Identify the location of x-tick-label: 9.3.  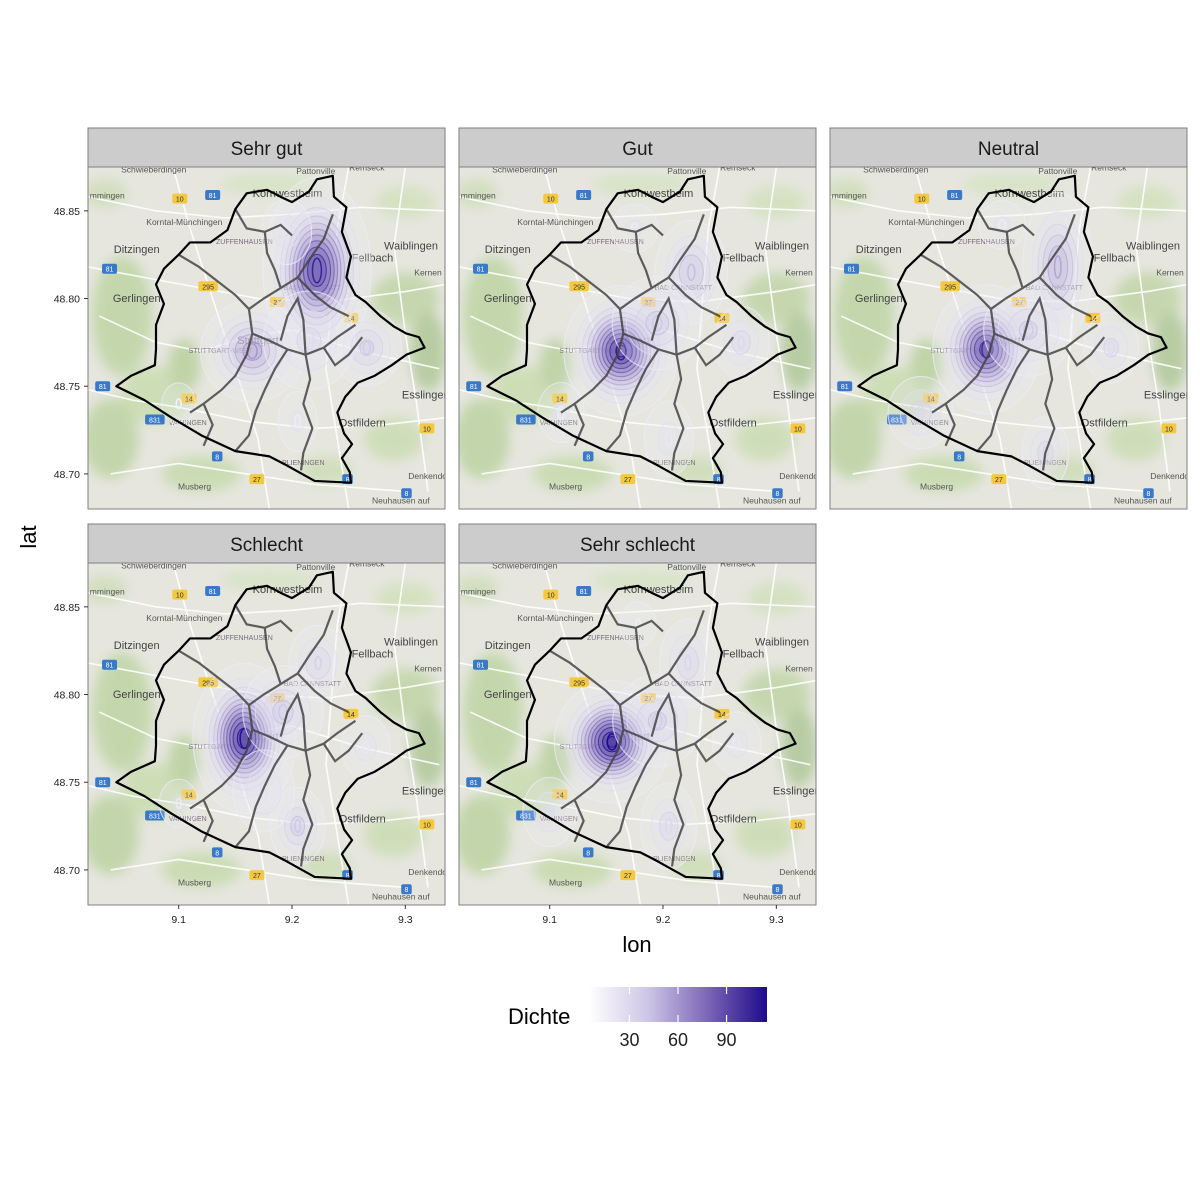
(405, 920).